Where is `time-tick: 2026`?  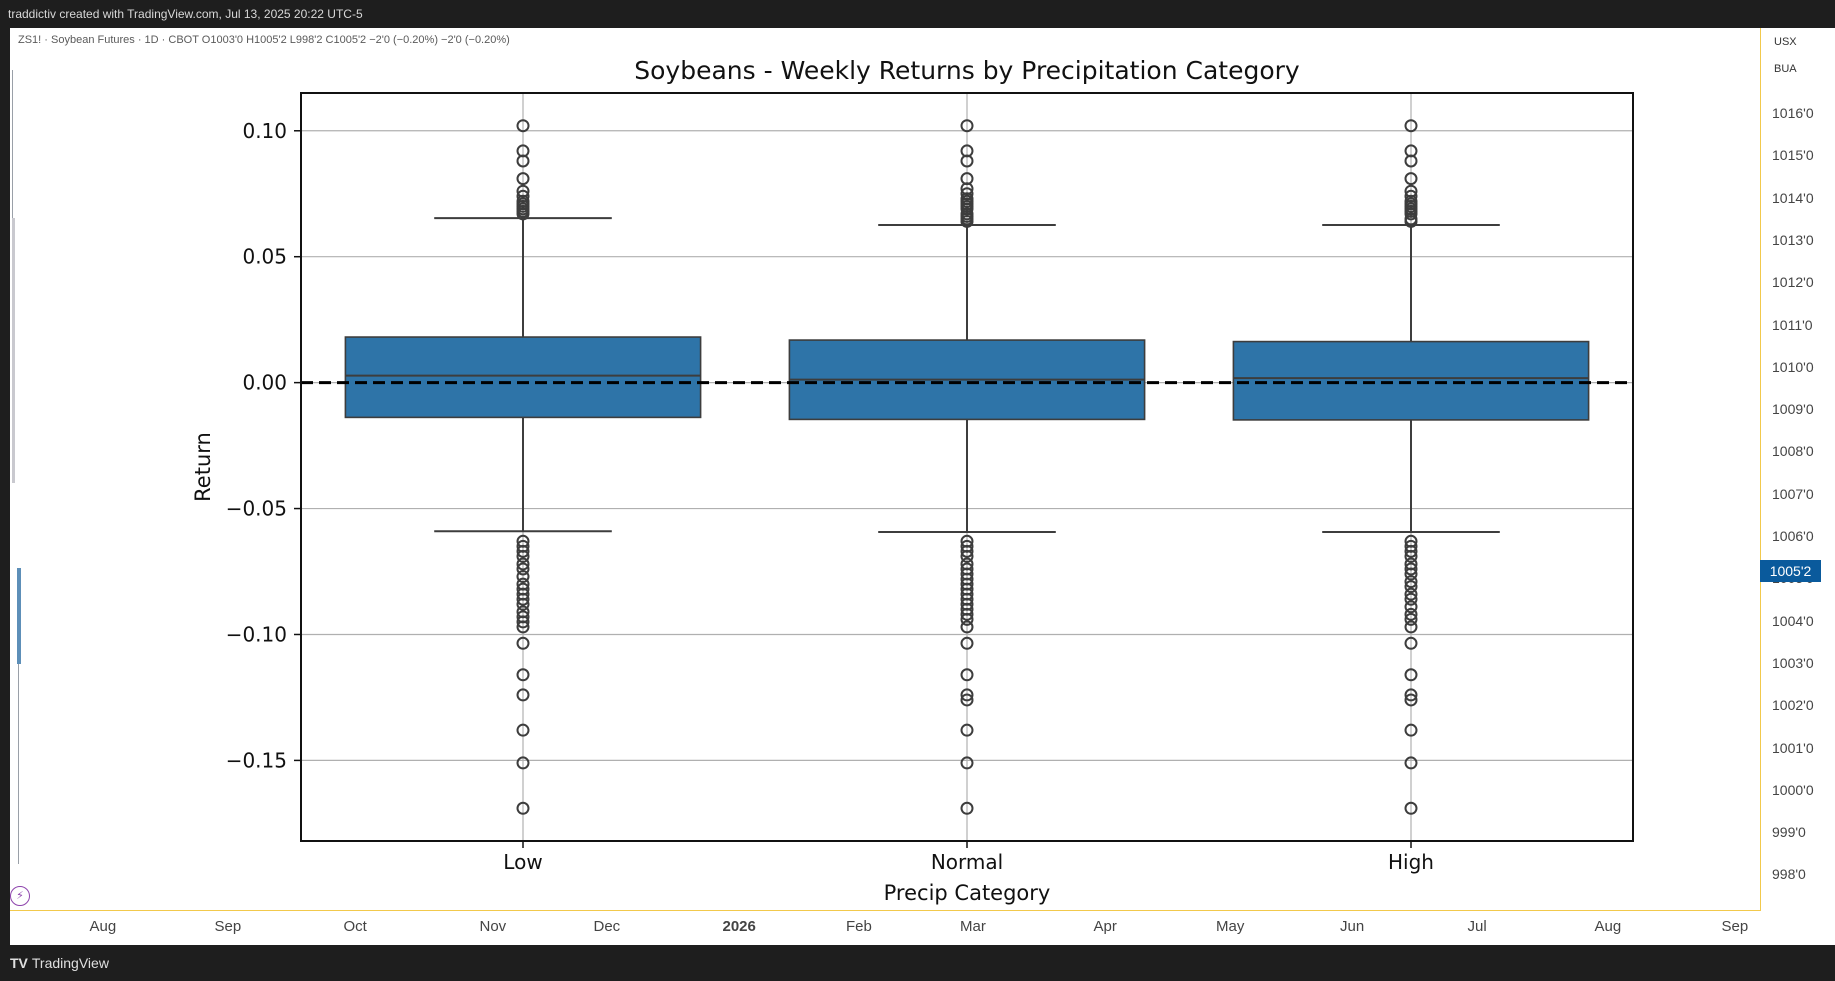 time-tick: 2026 is located at coordinates (739, 926).